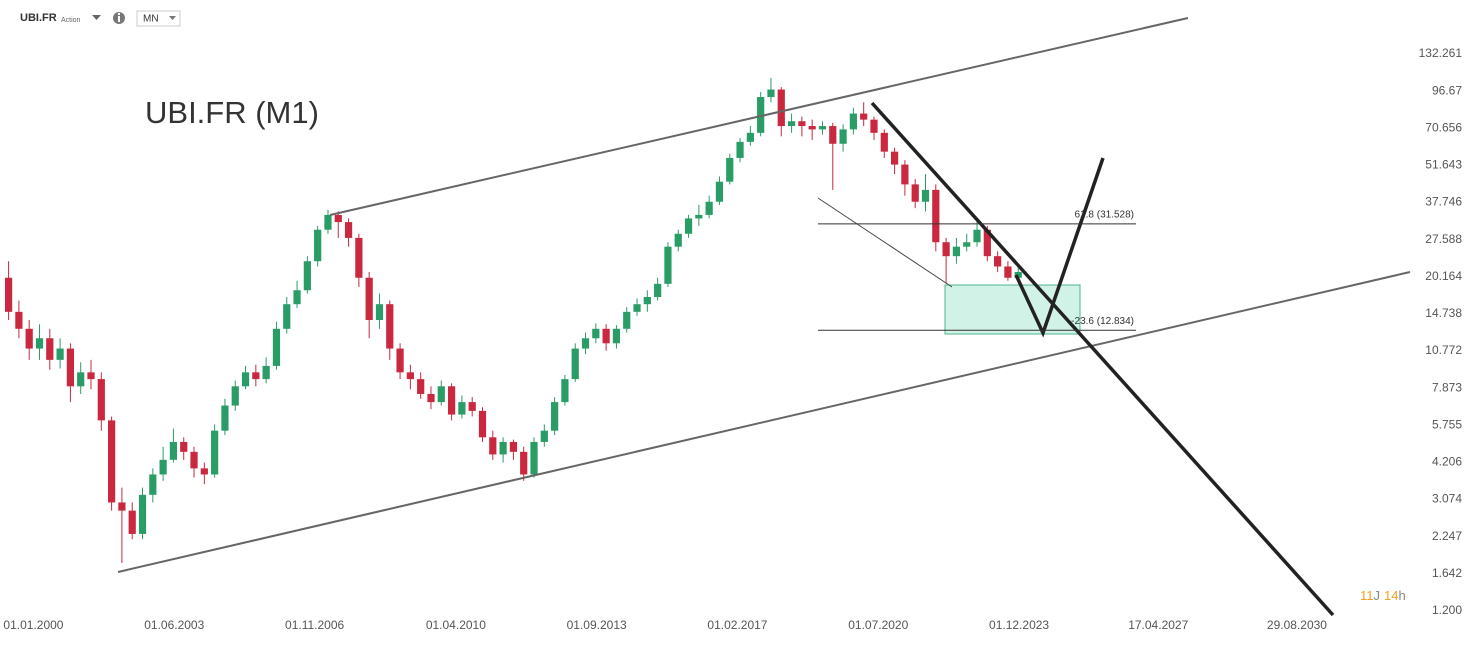 The width and height of the screenshot is (1482, 647). Describe the element at coordinates (174, 625) in the screenshot. I see `x-tick-label: 01.06.2003` at that location.